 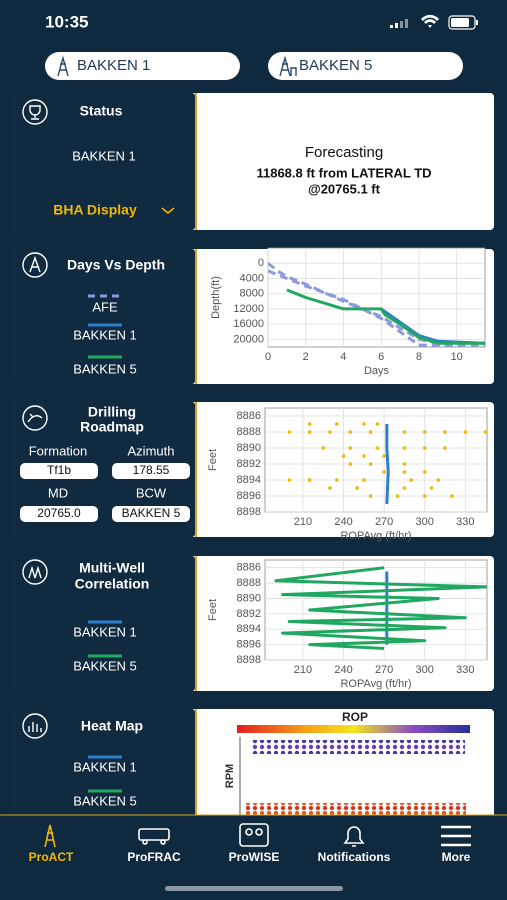 What do you see at coordinates (249, 464) in the screenshot?
I see `y-tick-label: 8892` at bounding box center [249, 464].